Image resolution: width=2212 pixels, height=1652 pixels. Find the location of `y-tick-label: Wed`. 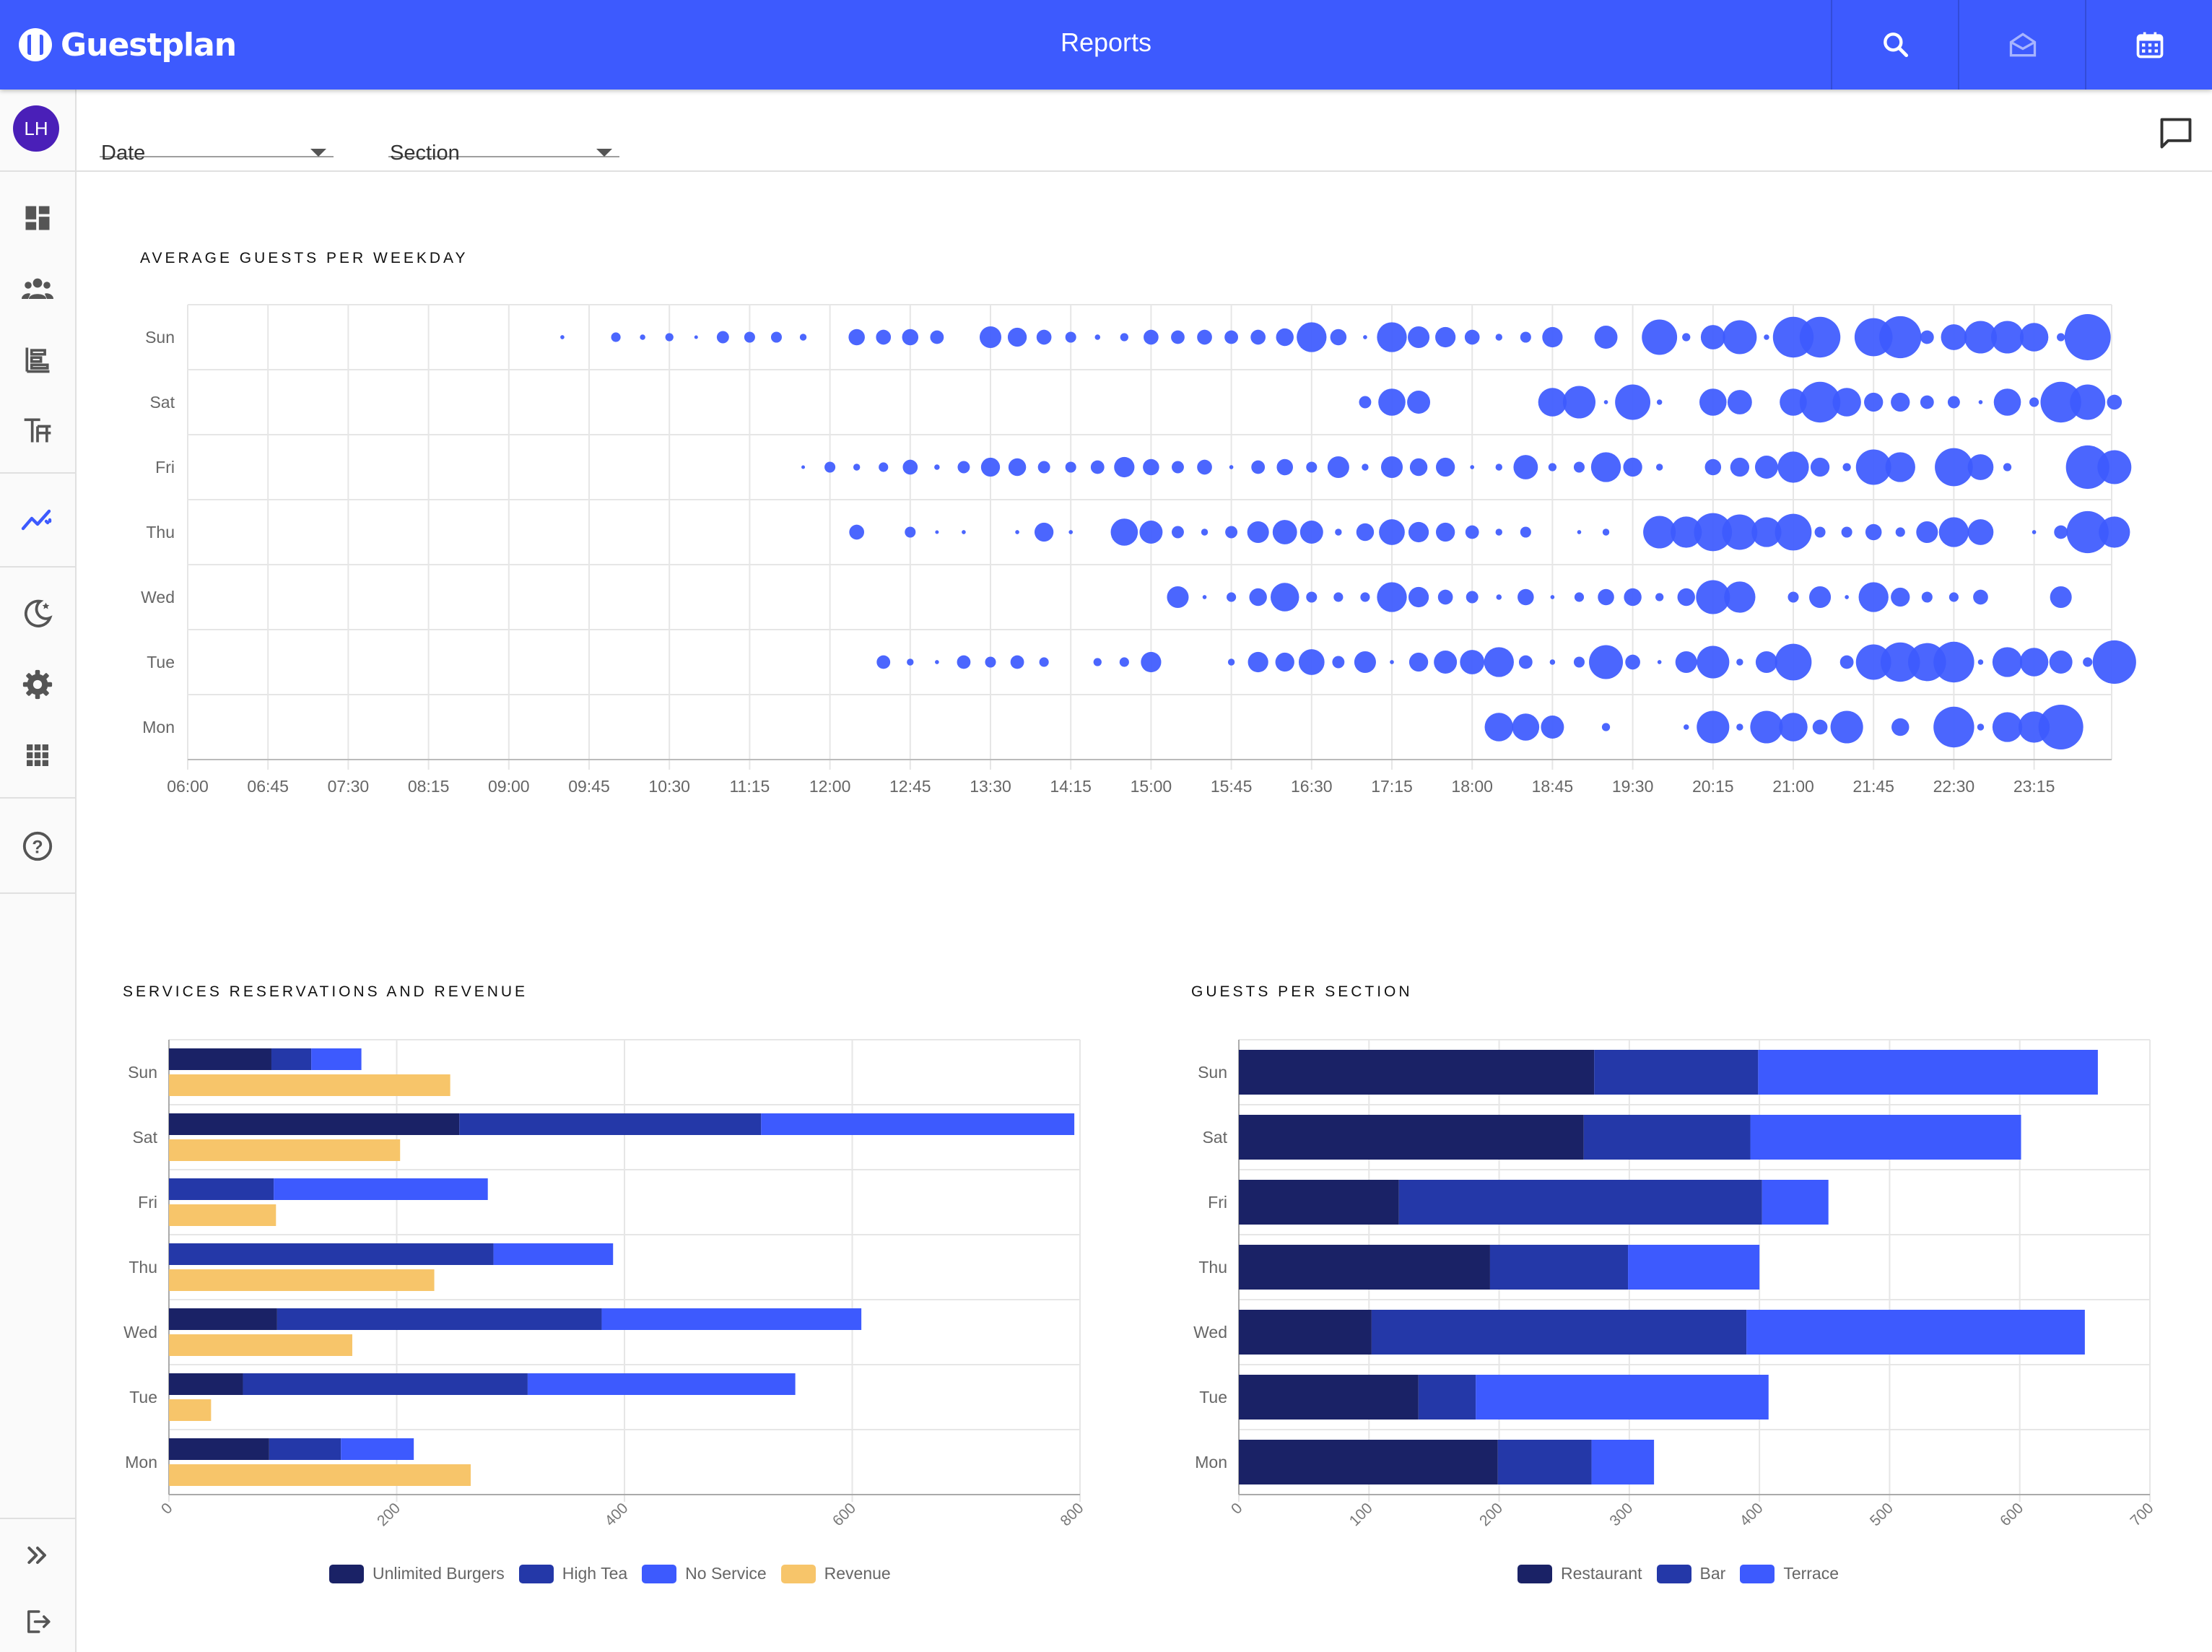

y-tick-label: Wed is located at coordinates (158, 597).